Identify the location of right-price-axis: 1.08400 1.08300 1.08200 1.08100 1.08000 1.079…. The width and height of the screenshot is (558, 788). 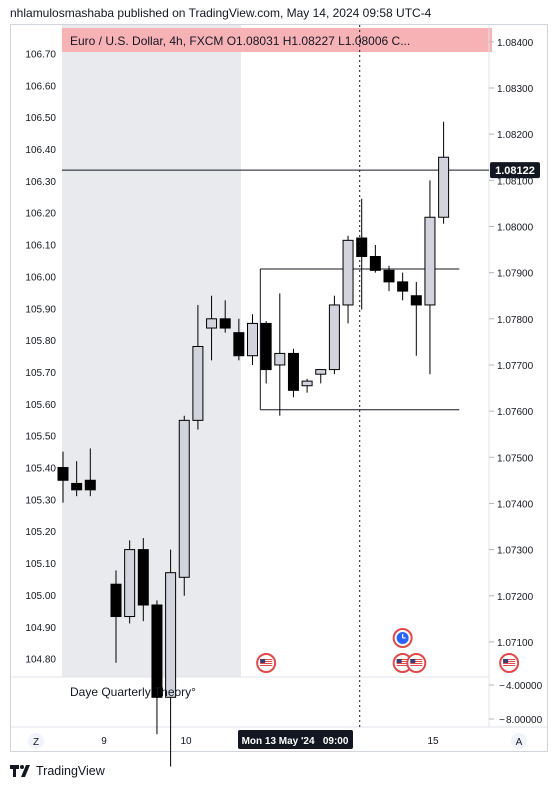
(511, 343).